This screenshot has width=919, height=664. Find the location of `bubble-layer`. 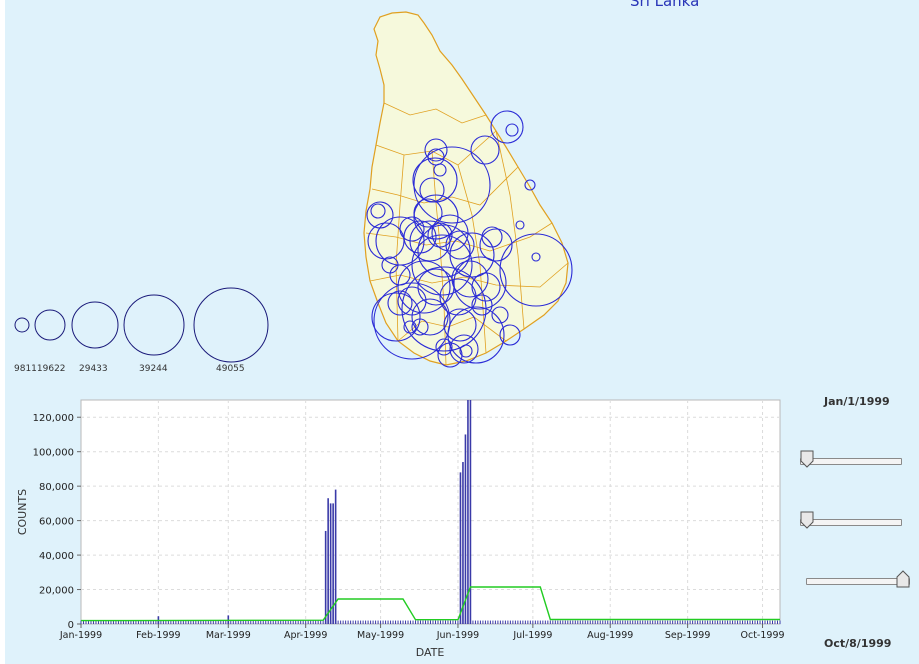

bubble-layer is located at coordinates (469, 239).